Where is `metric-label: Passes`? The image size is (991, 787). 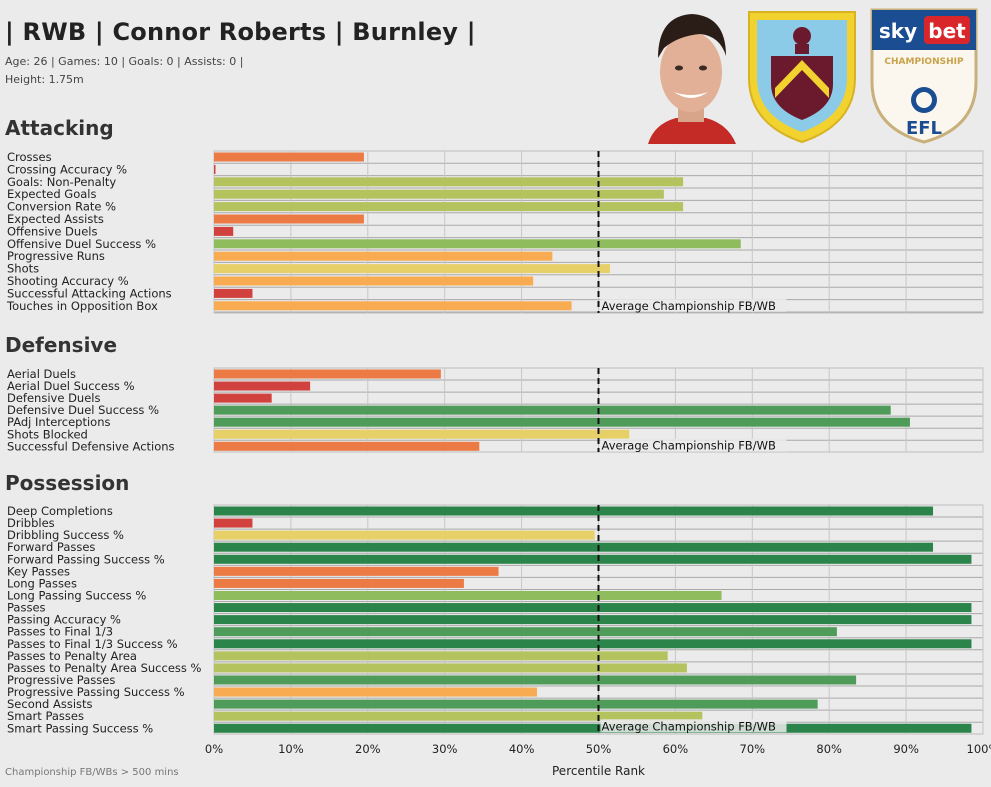
metric-label: Passes is located at coordinates (26, 608).